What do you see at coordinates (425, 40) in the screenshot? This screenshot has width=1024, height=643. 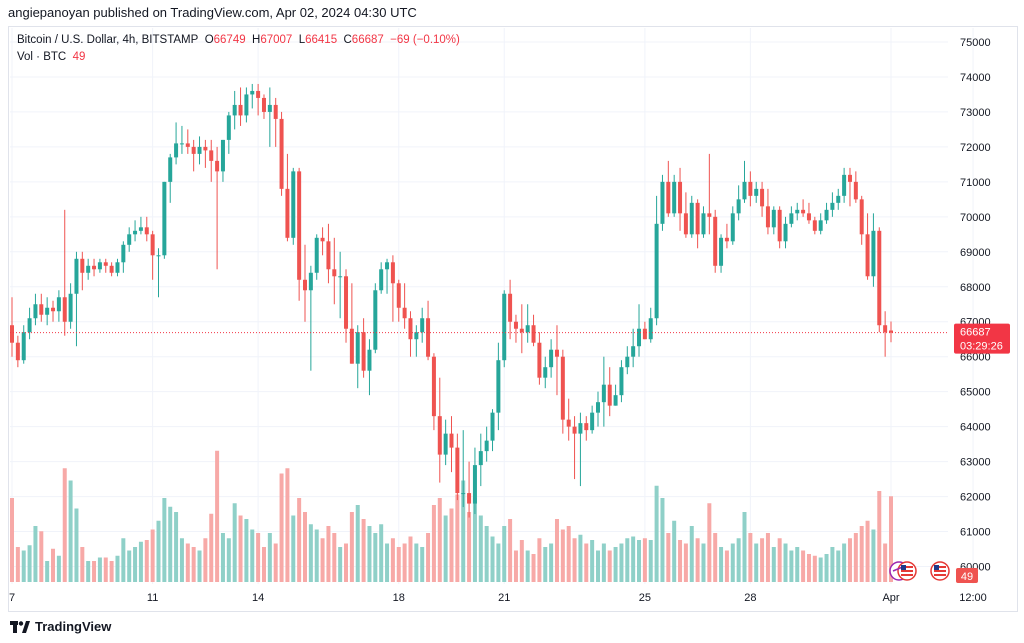 I see `change-value: −69 (−0.10%)` at bounding box center [425, 40].